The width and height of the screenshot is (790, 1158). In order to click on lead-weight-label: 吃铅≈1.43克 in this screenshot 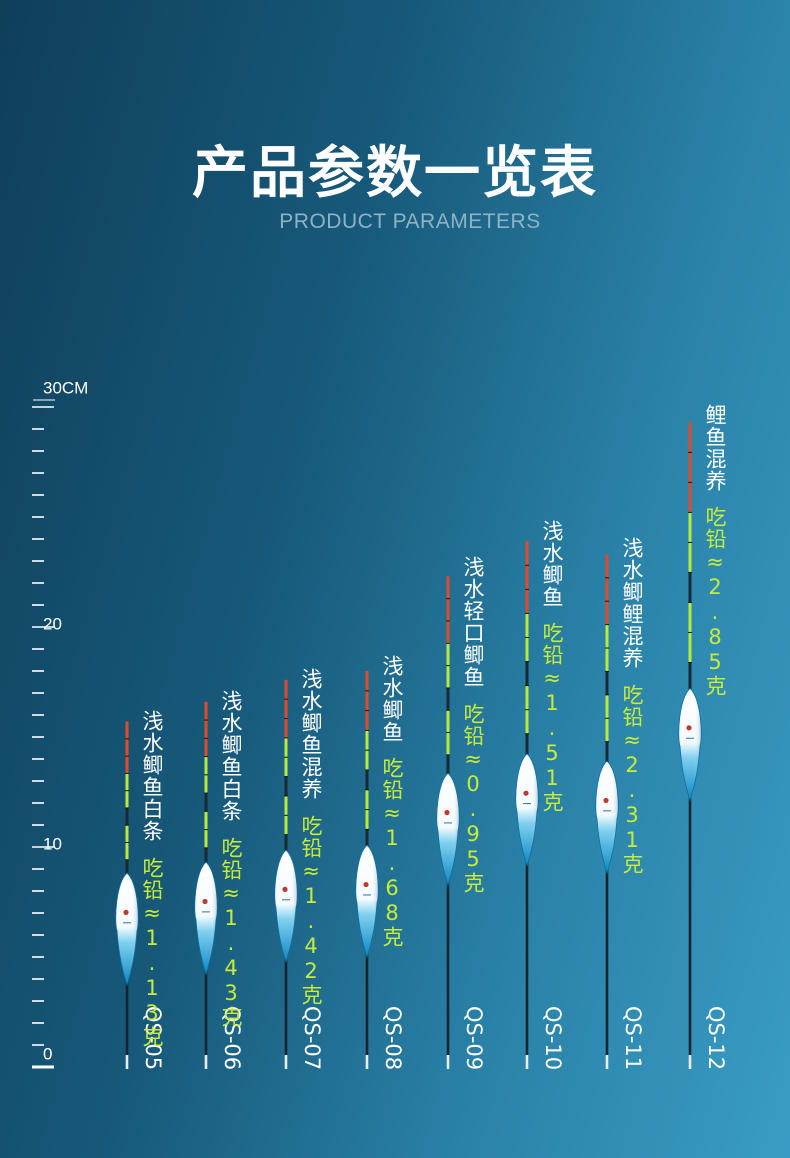, I will do `click(231, 932)`.